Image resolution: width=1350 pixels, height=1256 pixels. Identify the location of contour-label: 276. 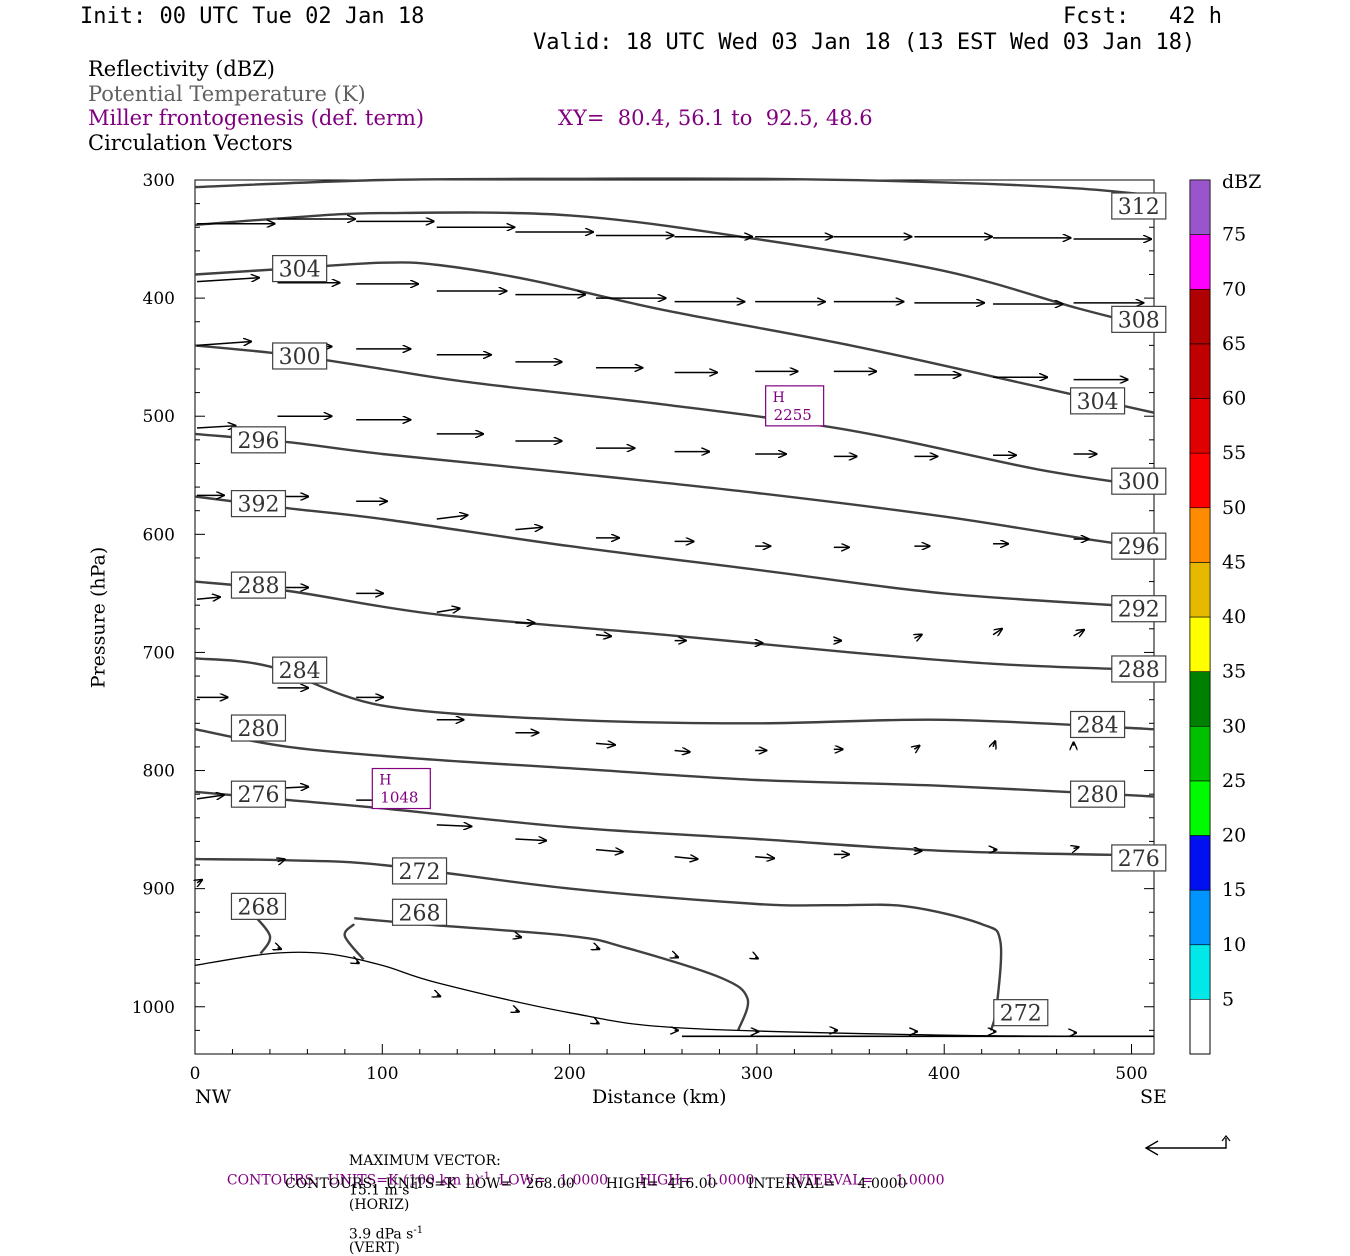
(1139, 858).